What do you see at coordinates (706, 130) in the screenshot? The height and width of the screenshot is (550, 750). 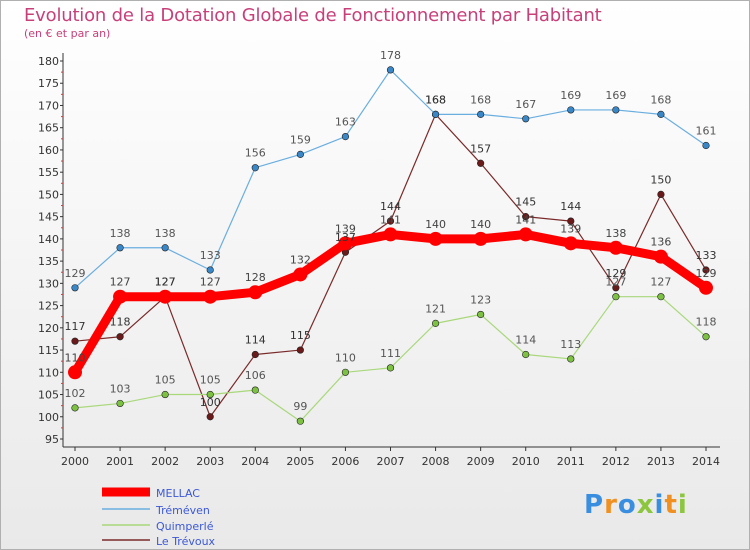 I see `data-label: 161` at bounding box center [706, 130].